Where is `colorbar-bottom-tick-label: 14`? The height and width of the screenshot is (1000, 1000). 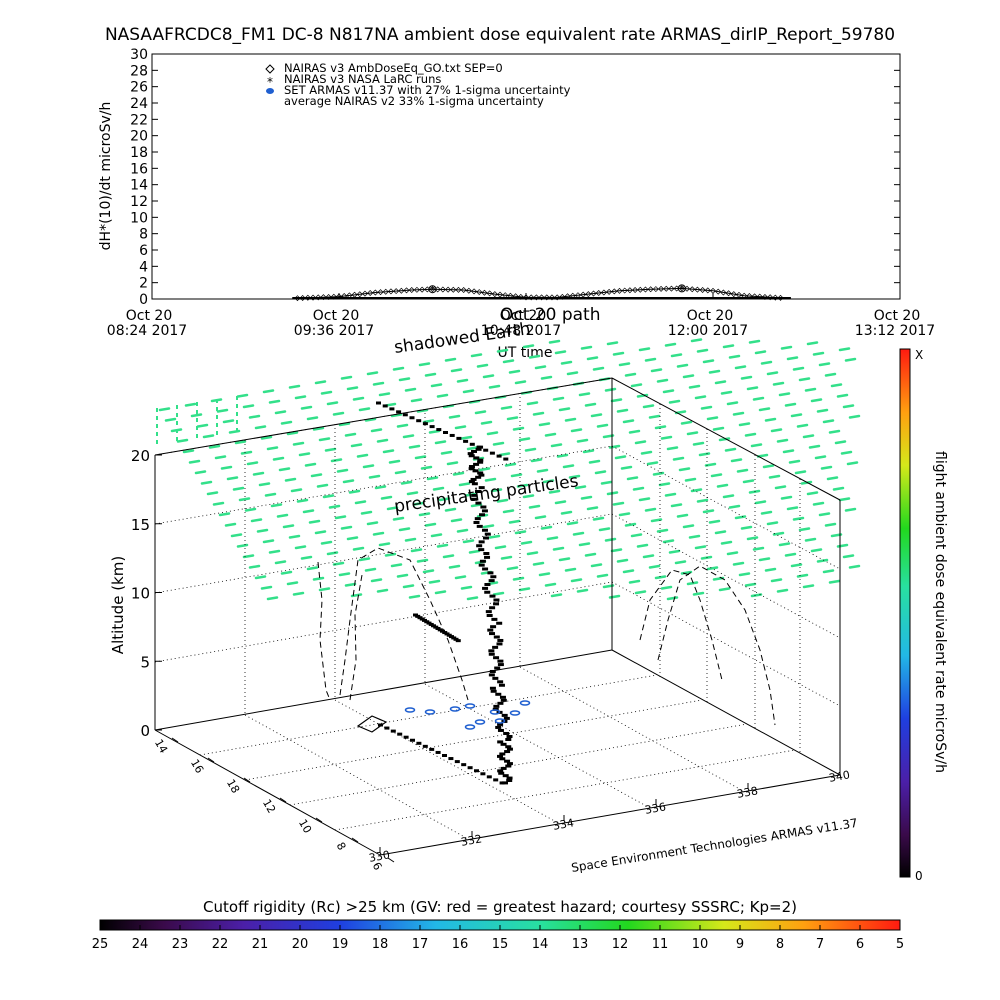
colorbar-bottom-tick-label: 14 is located at coordinates (540, 944).